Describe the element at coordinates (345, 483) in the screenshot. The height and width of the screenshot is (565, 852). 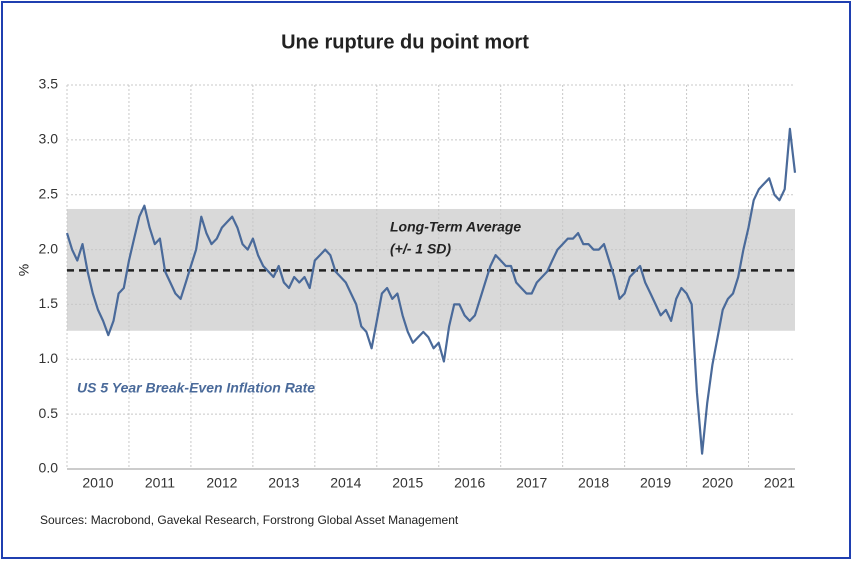
I see `x-tick-label: 2014` at that location.